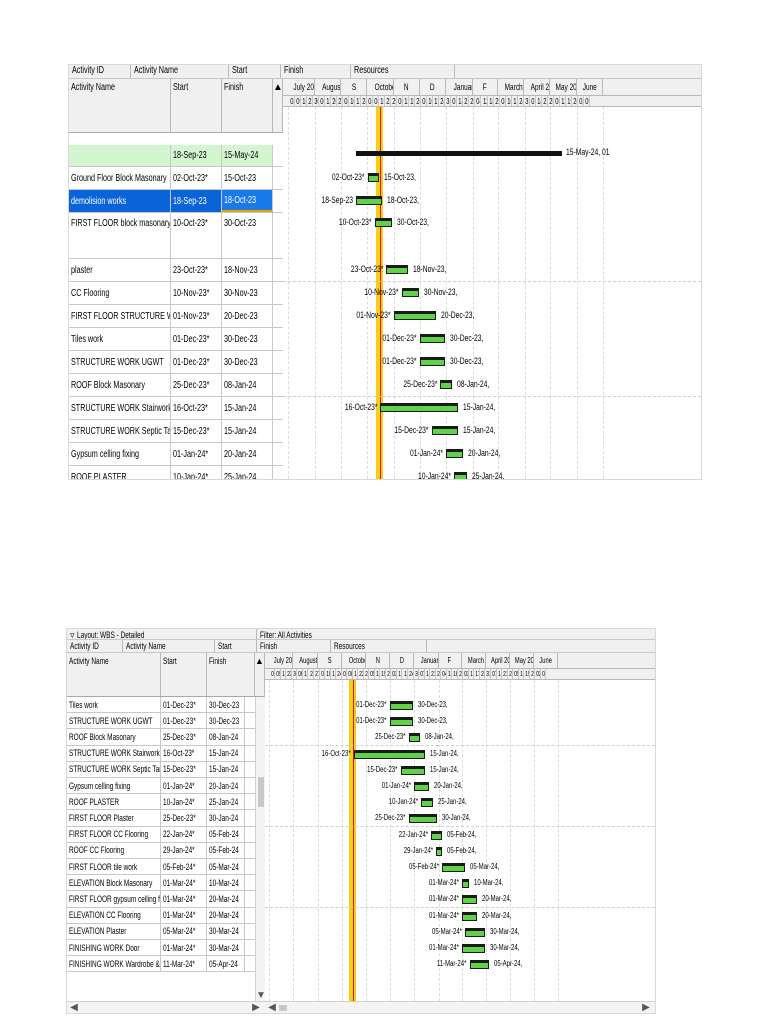 The image size is (768, 1024). Describe the element at coordinates (161, 867) in the screenshot. I see `table-row: FIRST FLOOR tile work 05-Feb-24* 05-Mar-24` at that location.